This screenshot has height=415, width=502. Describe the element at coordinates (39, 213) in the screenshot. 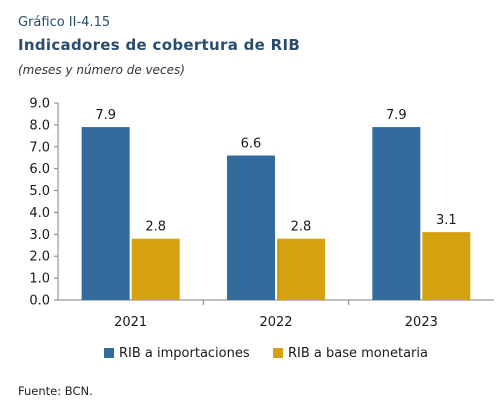

I see `y-tick-label: 4.0` at that location.